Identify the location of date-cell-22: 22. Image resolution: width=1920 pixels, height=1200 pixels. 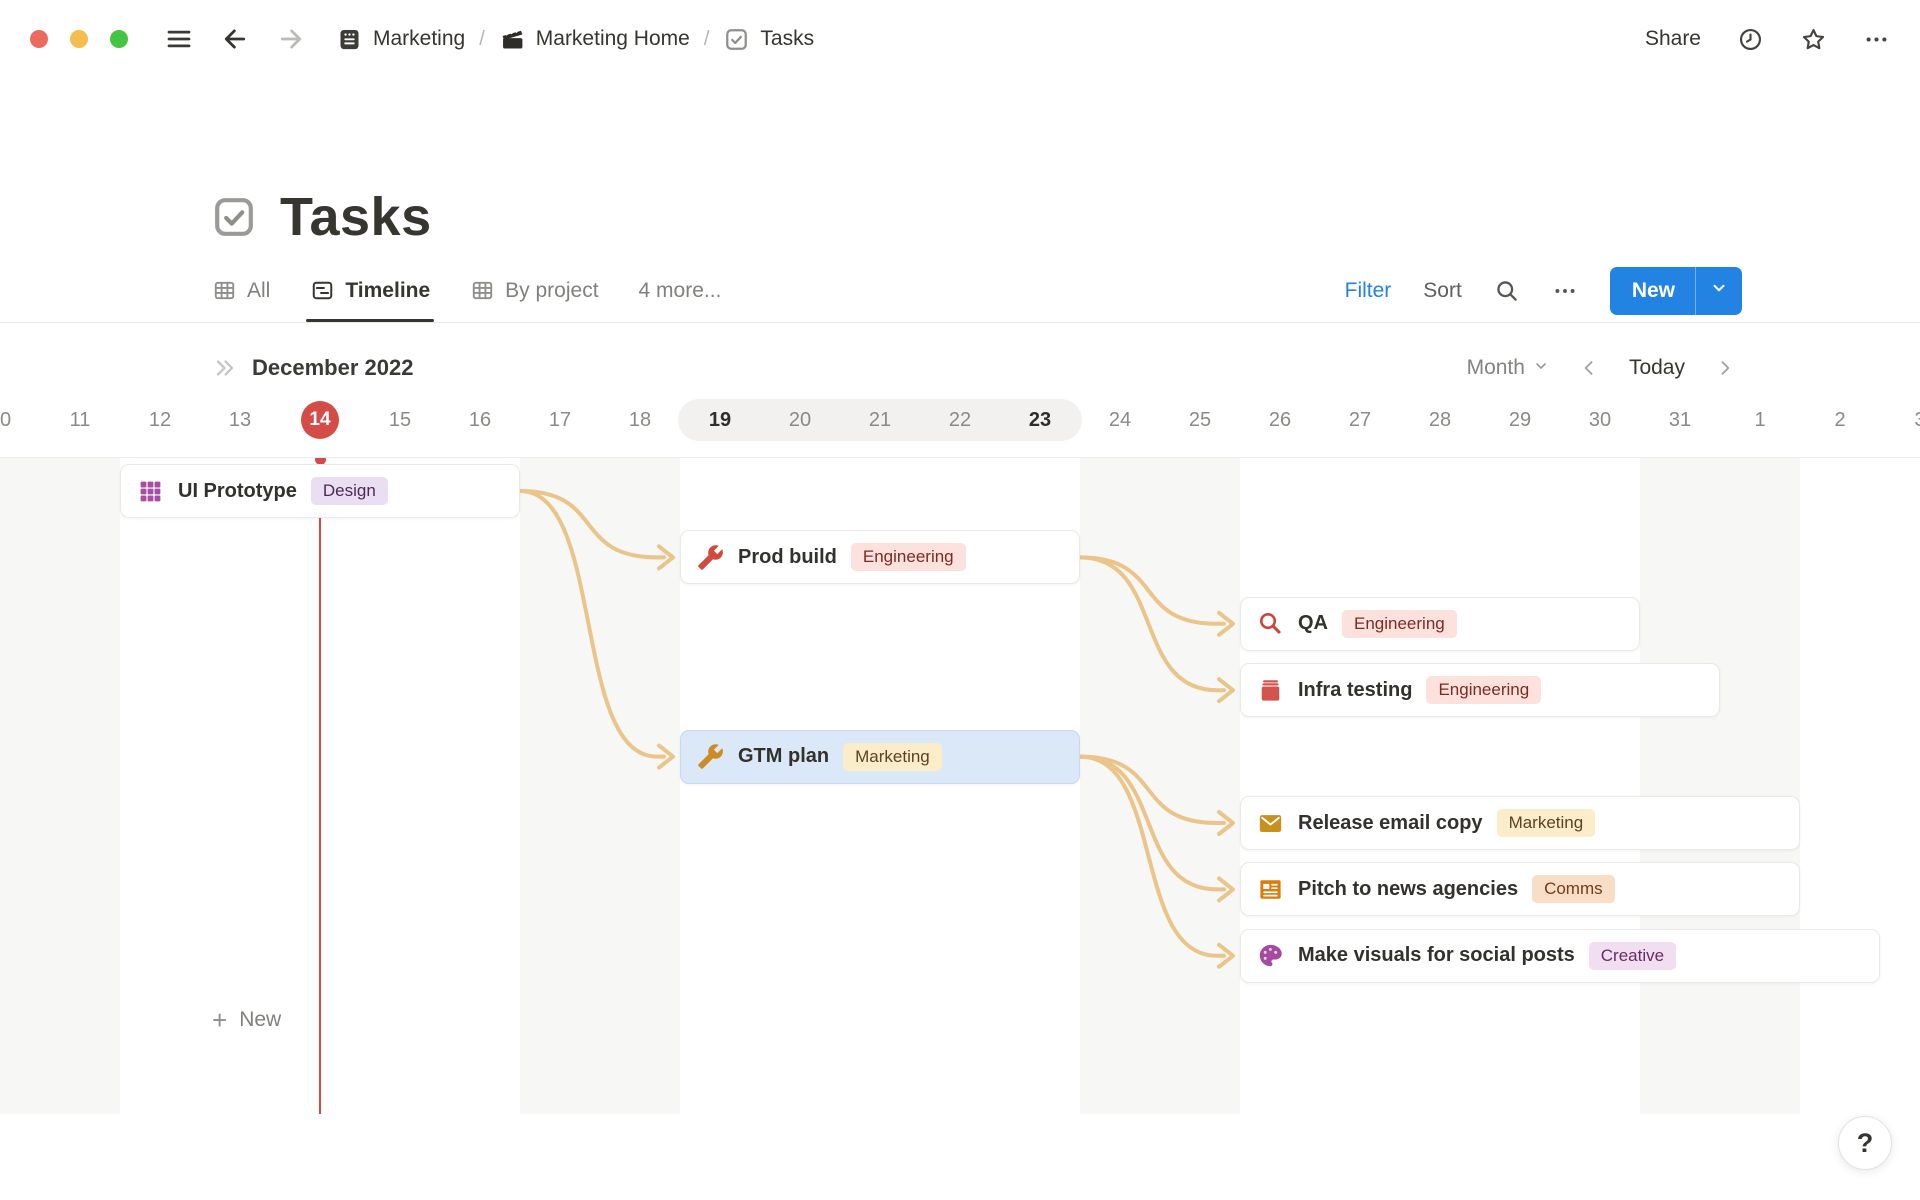
(960, 419).